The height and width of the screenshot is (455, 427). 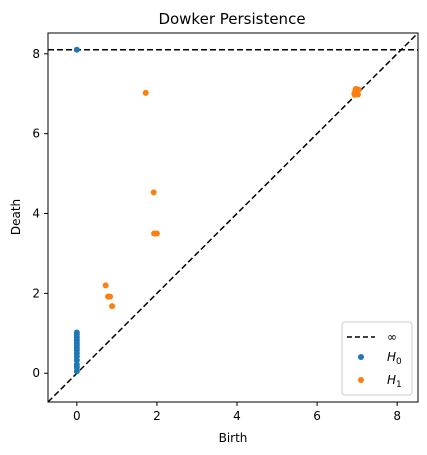 I want to click on x-axis: 0 2 4 6 8, so click(x=237, y=412).